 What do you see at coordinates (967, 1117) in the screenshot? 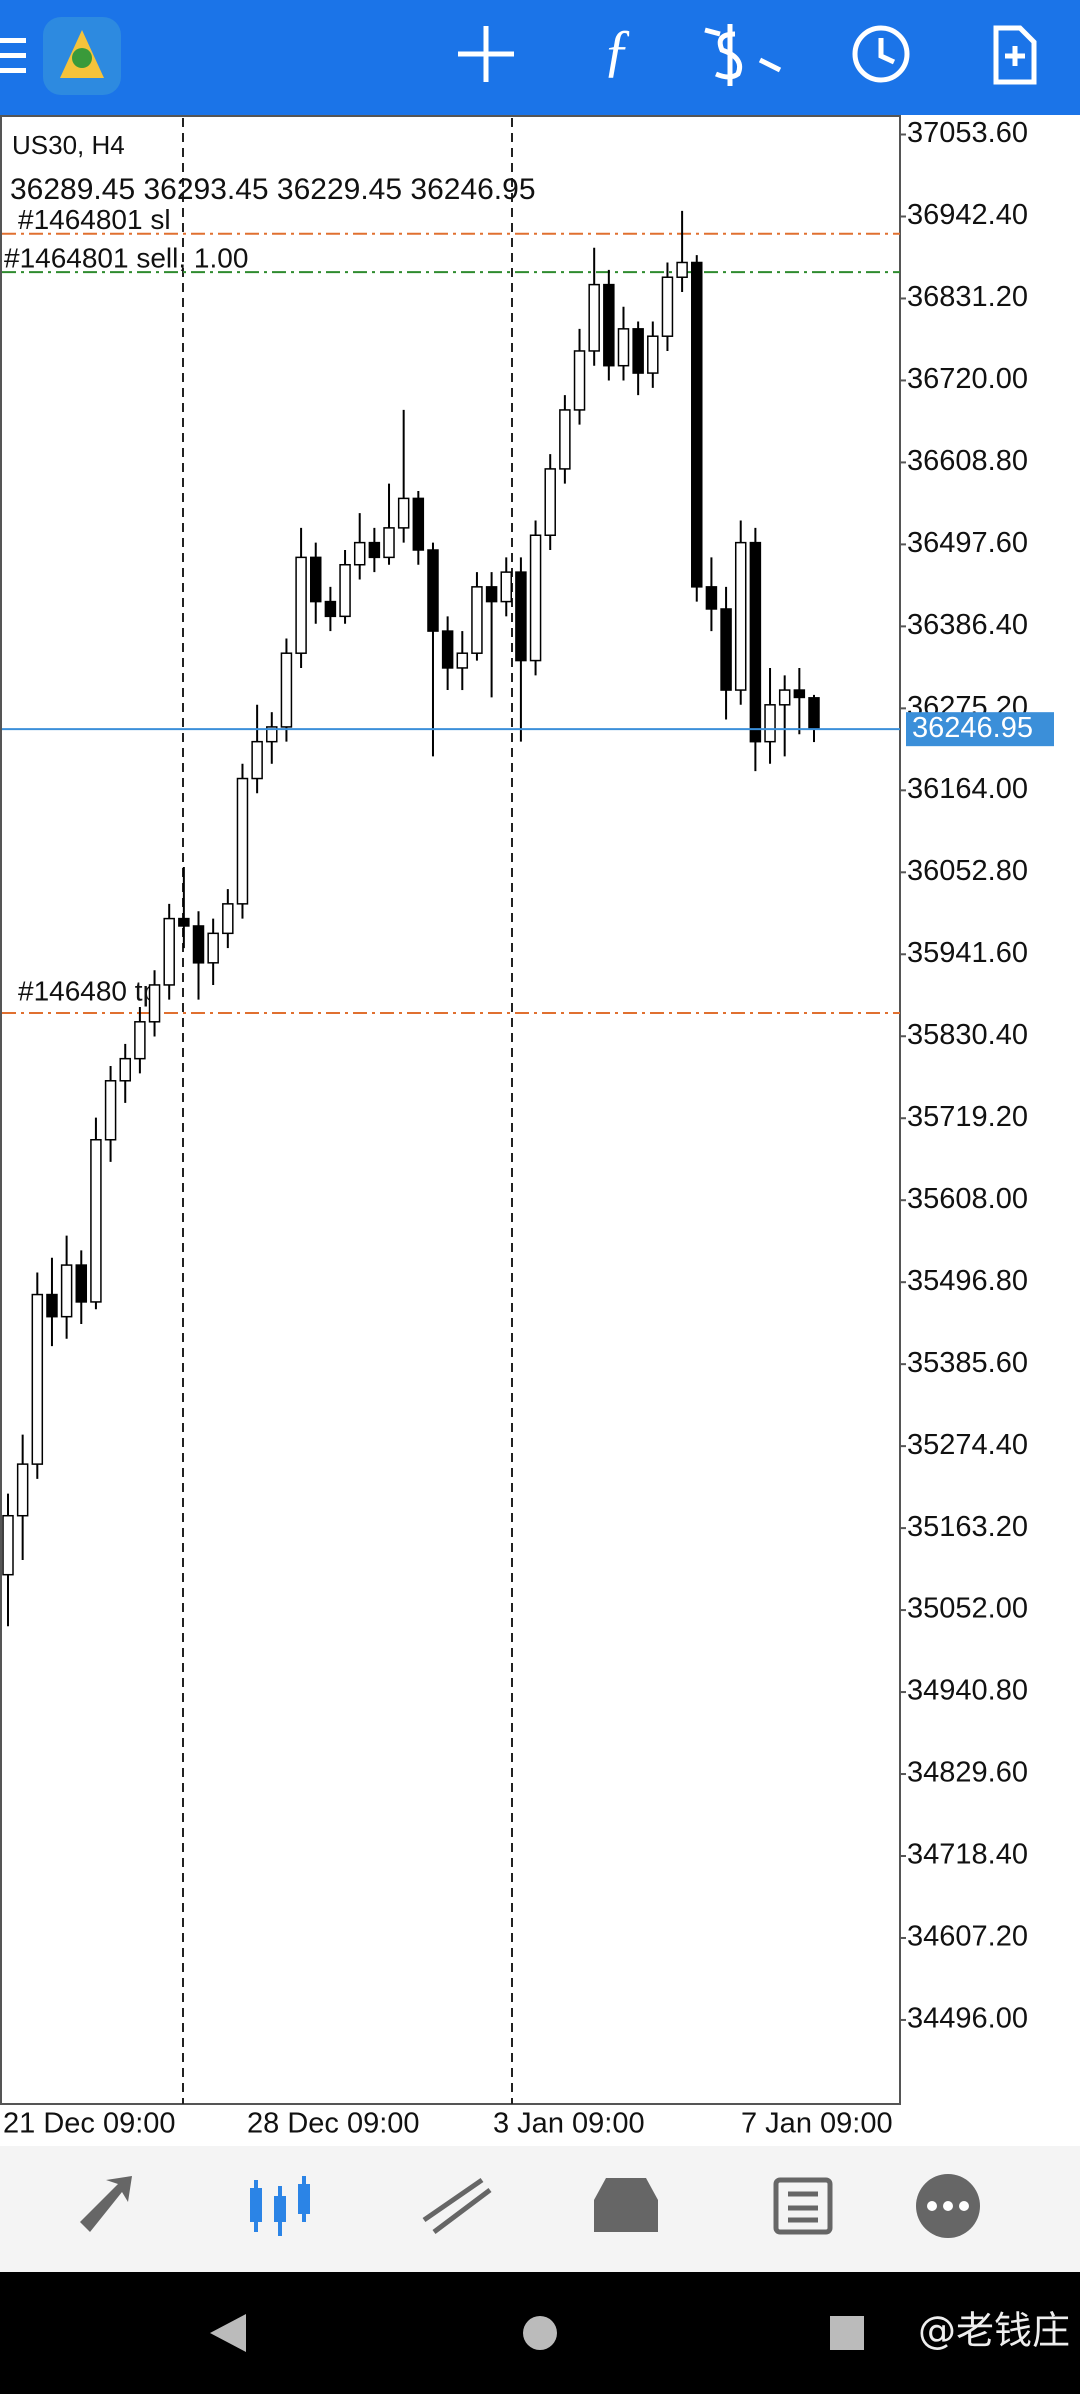
I see `y-tick-label: 35719.20` at bounding box center [967, 1117].